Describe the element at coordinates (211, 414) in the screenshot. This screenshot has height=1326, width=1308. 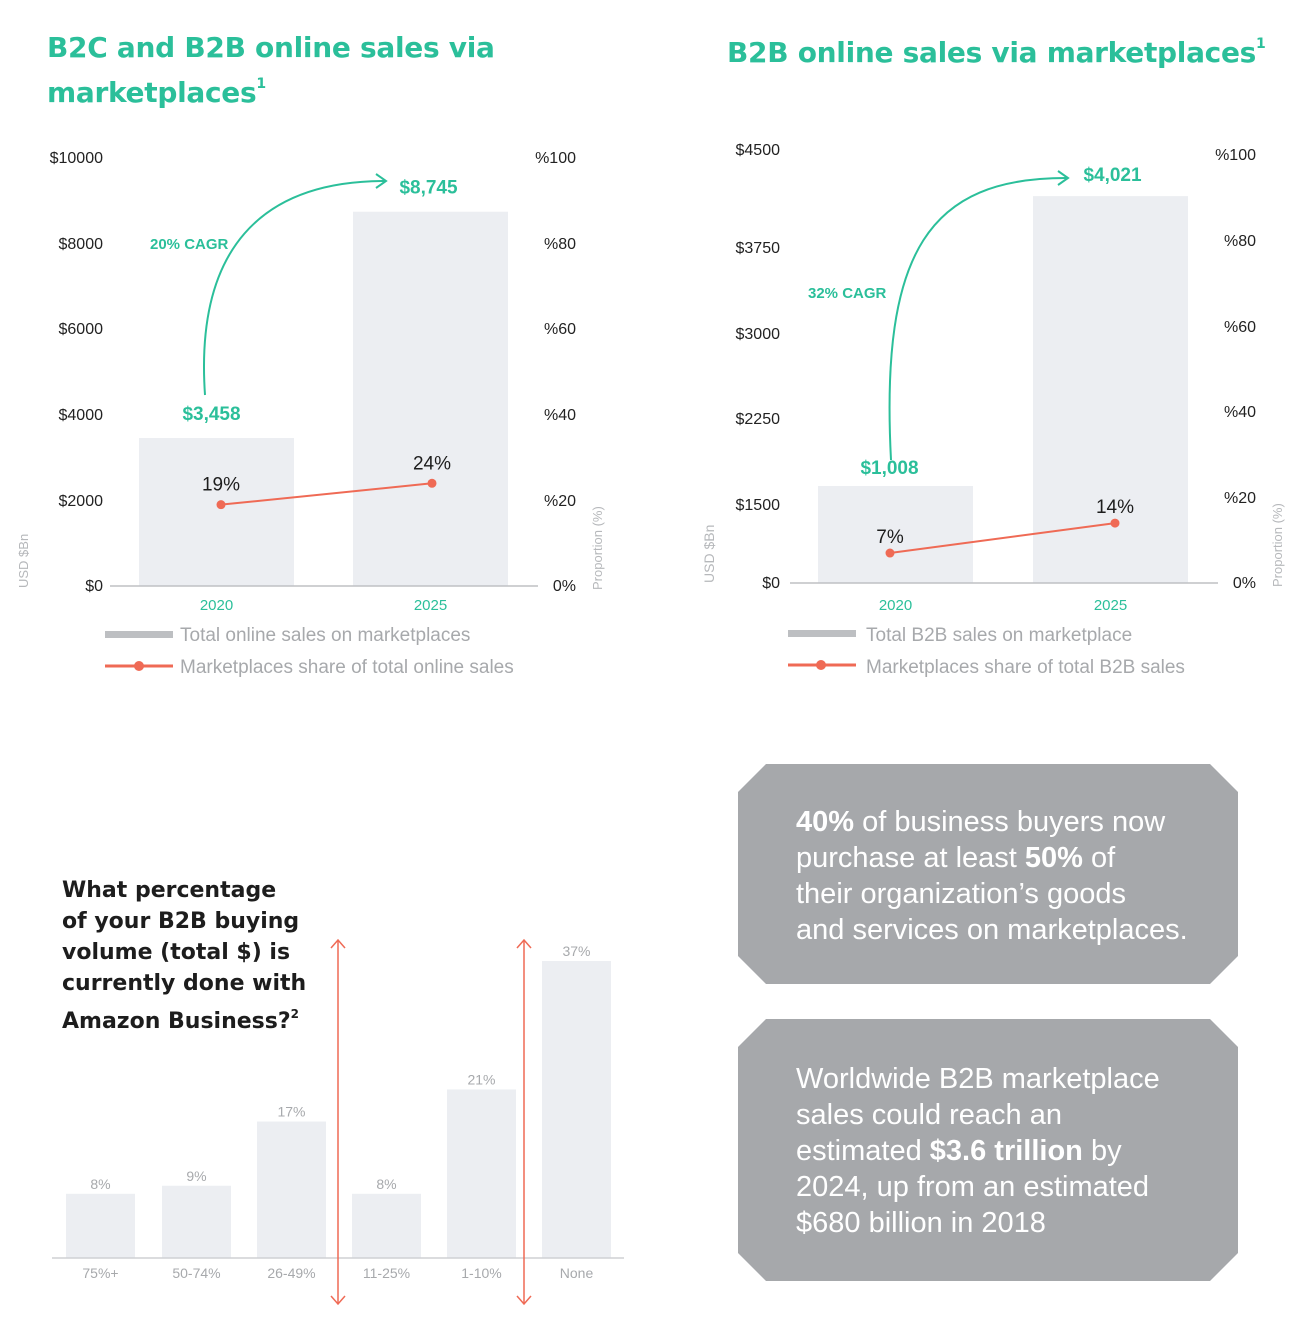
I see `bar-value-label: $3,458` at that location.